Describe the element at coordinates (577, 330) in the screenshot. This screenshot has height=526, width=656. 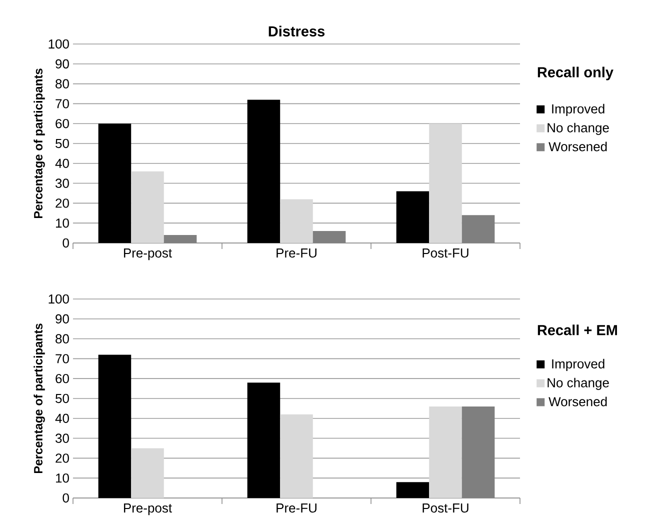
I see `legend-title: Recall + EM` at that location.